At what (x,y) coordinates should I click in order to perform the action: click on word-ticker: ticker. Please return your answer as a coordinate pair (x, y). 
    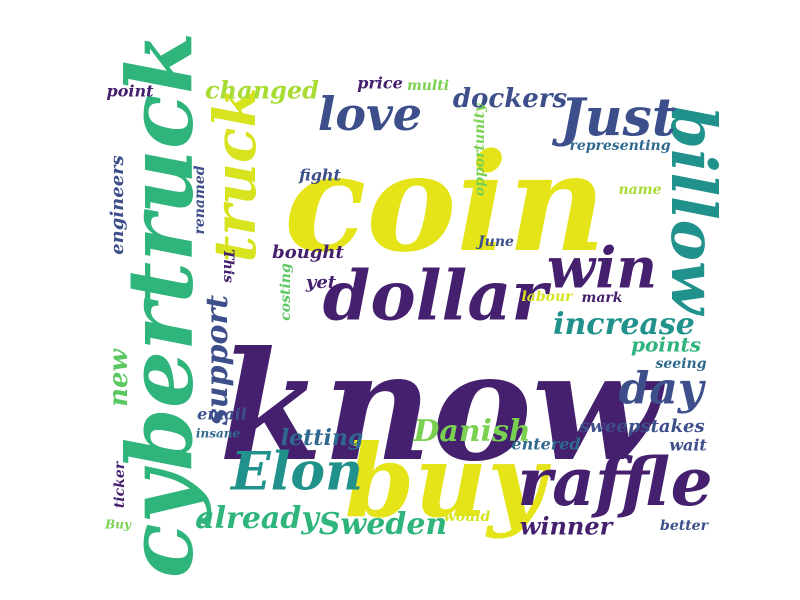
    Looking at the image, I should click on (120, 484).